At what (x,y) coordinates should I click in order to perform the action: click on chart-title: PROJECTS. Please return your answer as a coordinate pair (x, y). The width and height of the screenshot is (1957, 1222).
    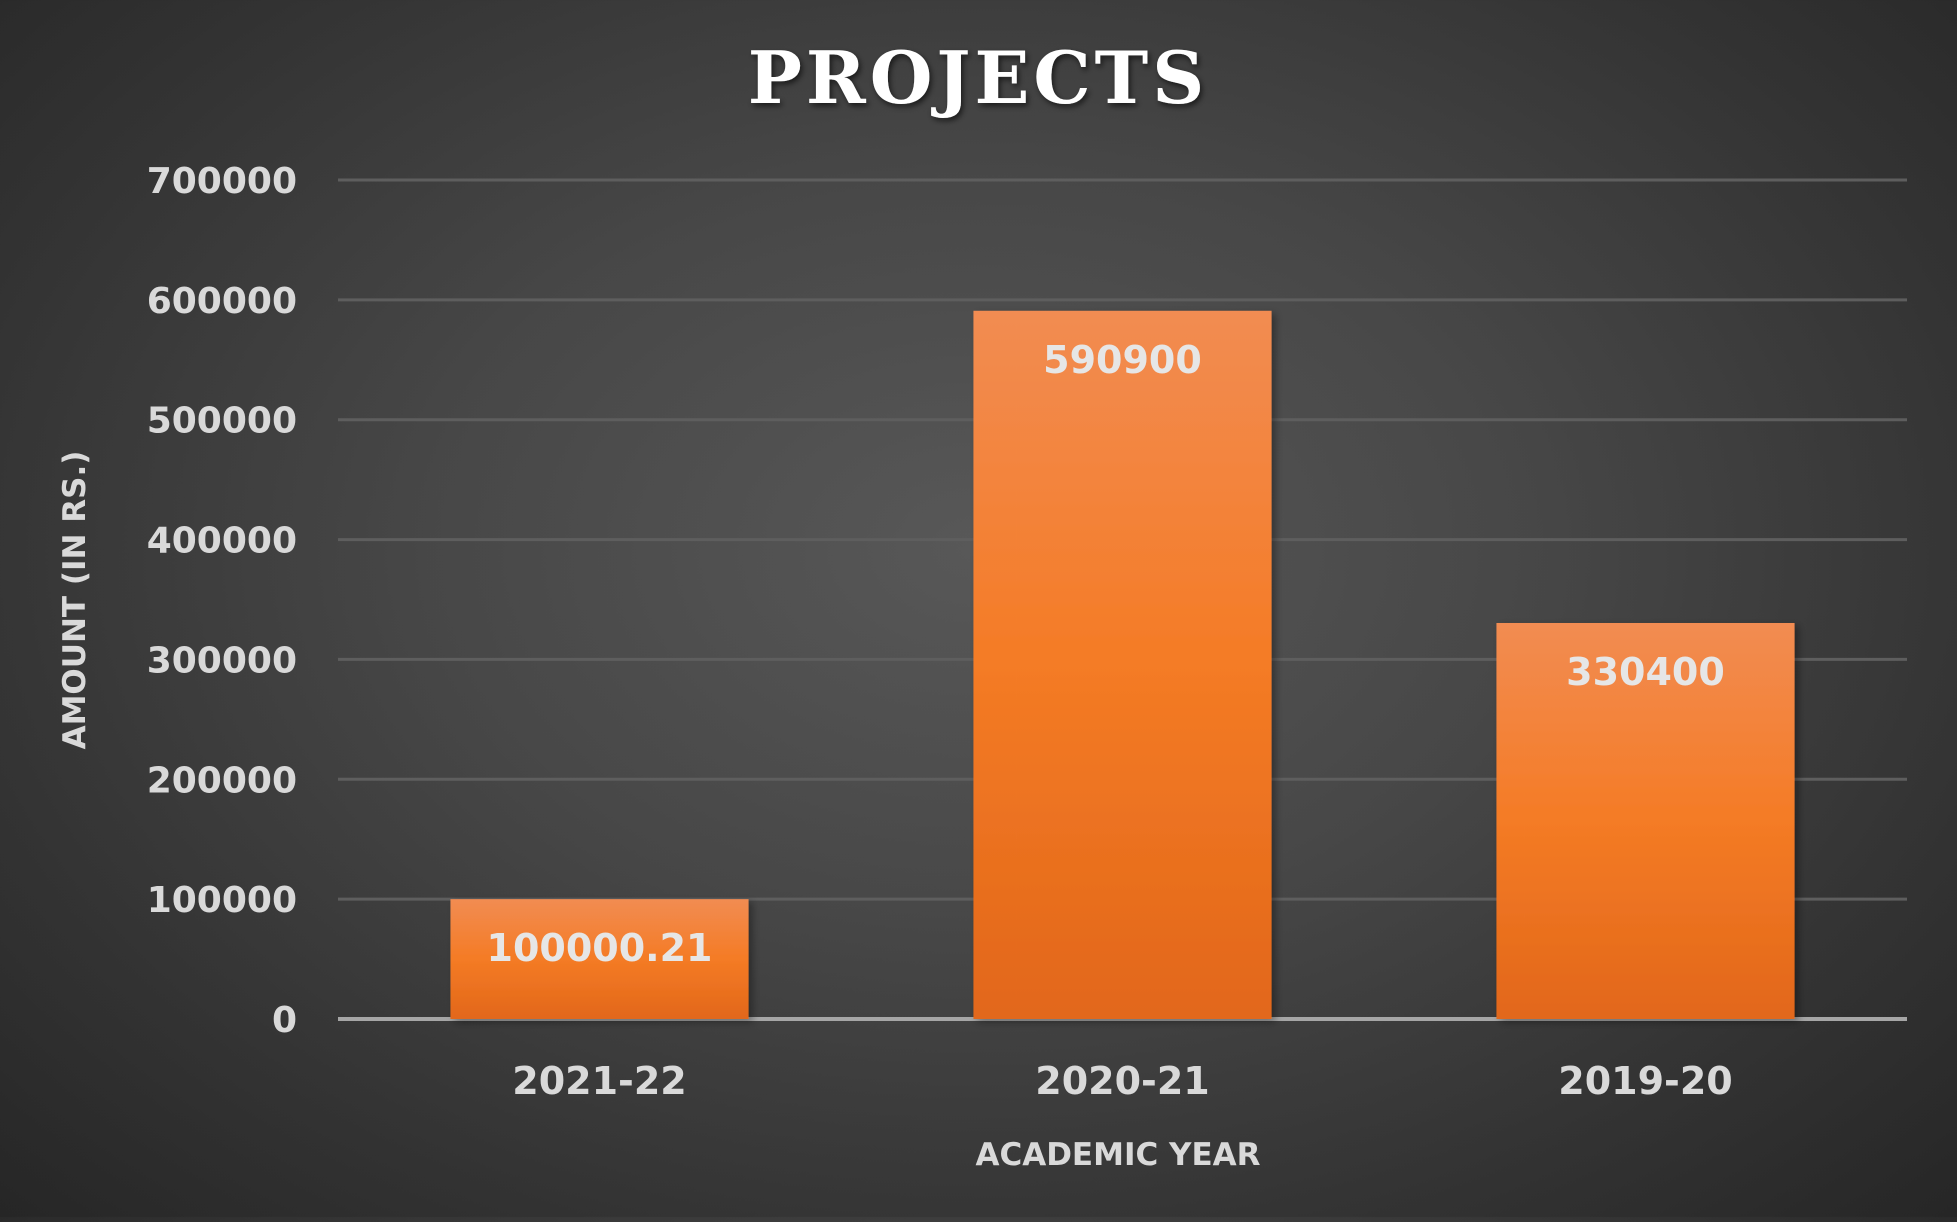
    Looking at the image, I should click on (978, 77).